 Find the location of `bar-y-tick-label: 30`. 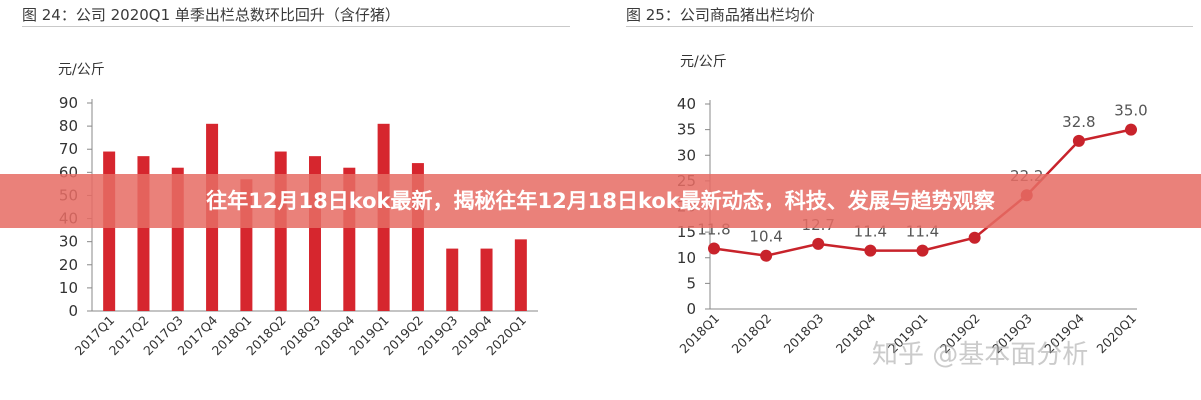

bar-y-tick-label: 30 is located at coordinates (68, 242).